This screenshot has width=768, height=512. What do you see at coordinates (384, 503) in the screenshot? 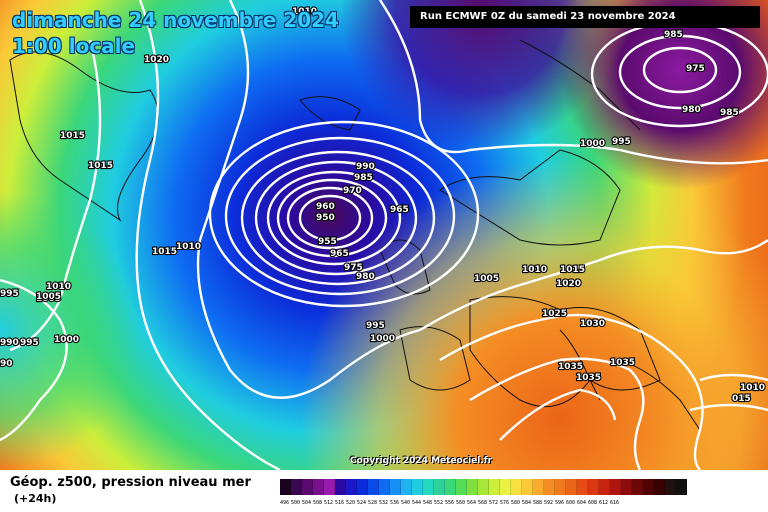
I see `color-scale-tick: 532` at bounding box center [384, 503].